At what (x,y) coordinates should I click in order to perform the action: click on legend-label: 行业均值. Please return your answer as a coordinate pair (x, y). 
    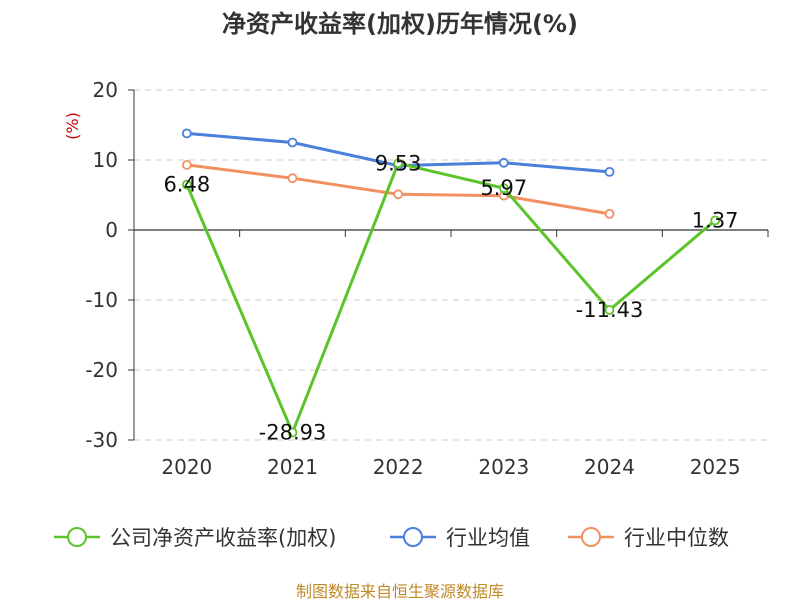
    Looking at the image, I should click on (488, 538).